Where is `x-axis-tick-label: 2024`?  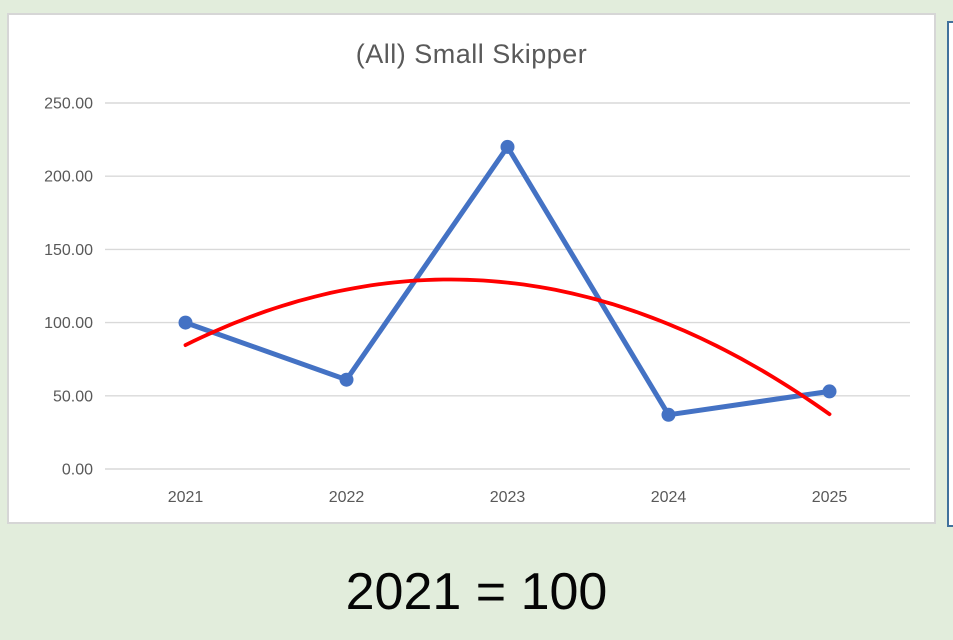
x-axis-tick-label: 2024 is located at coordinates (669, 497).